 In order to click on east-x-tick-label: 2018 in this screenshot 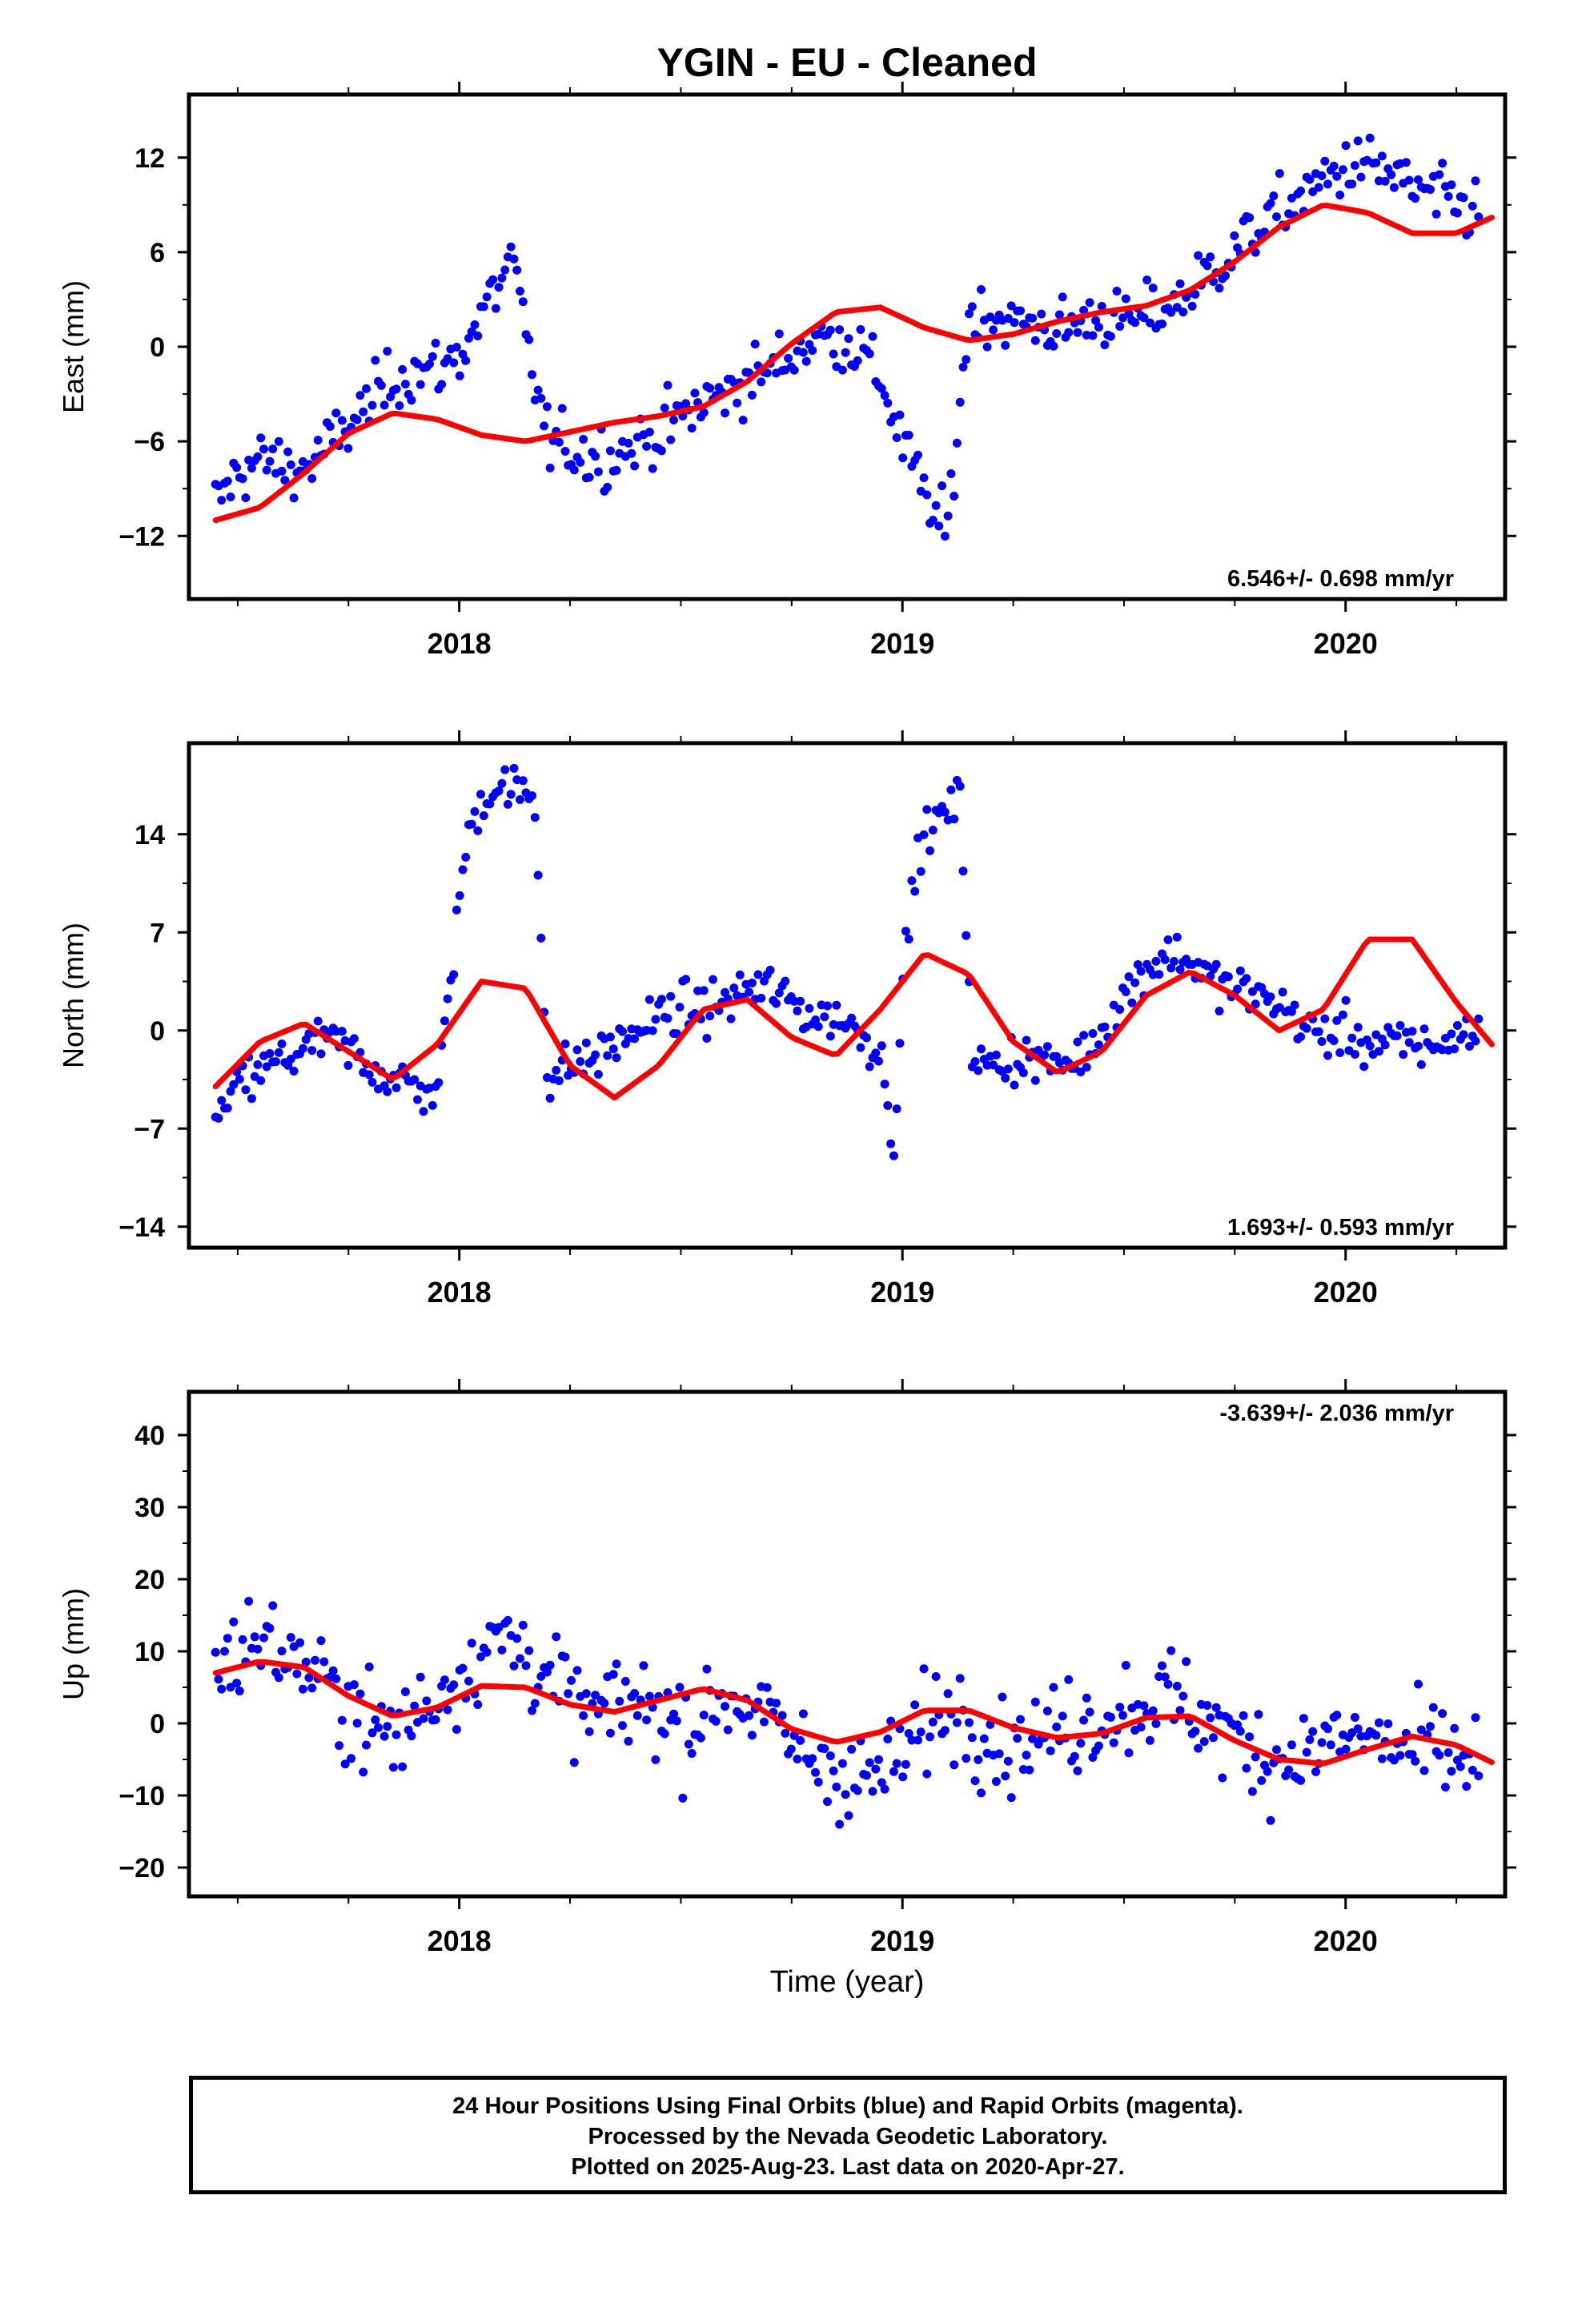, I will do `click(460, 644)`.